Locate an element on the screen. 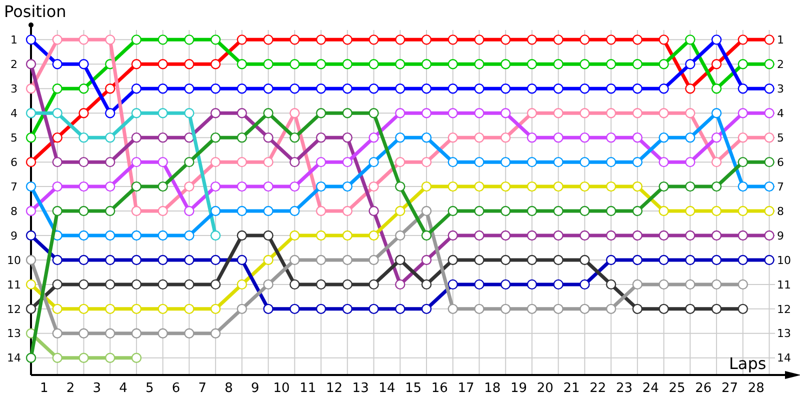 This screenshot has height=400, width=800. y-tick-label: 2 is located at coordinates (14, 65).